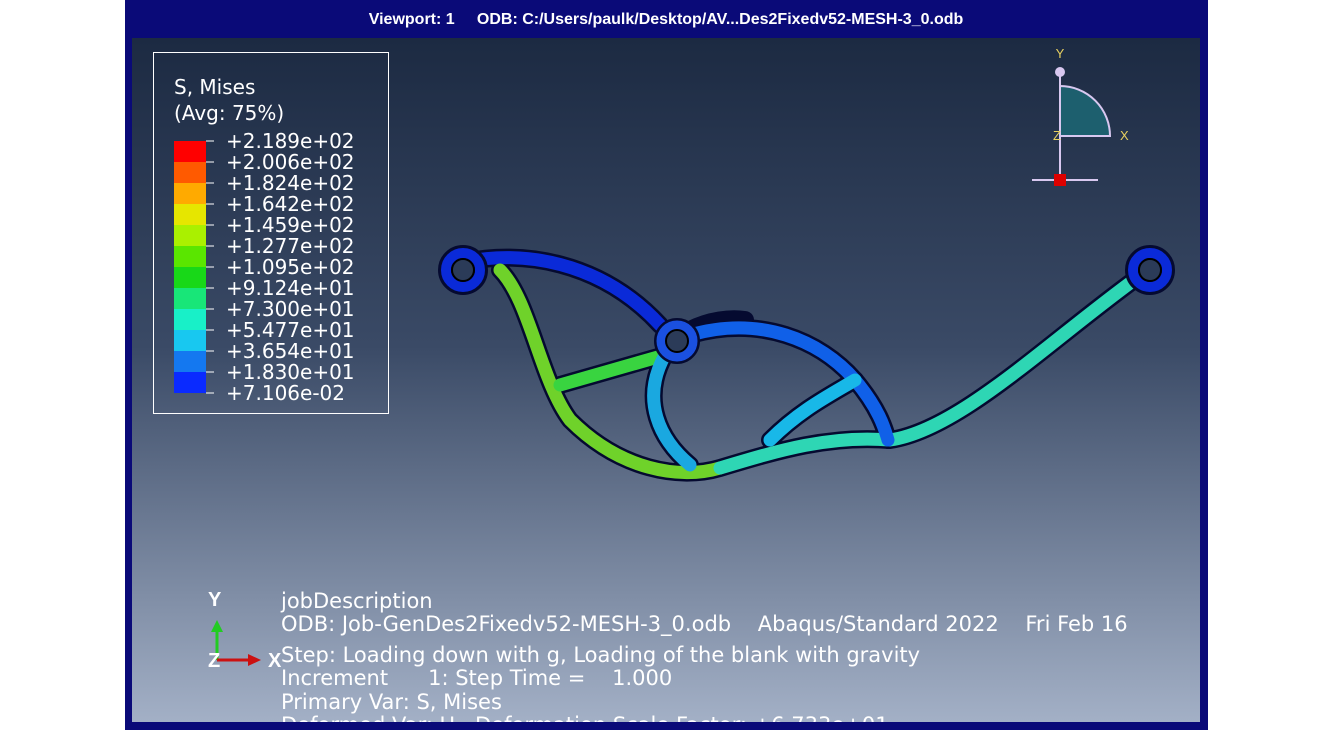 The width and height of the screenshot is (1334, 734). I want to click on legend-title: S, Mises, so click(214, 87).